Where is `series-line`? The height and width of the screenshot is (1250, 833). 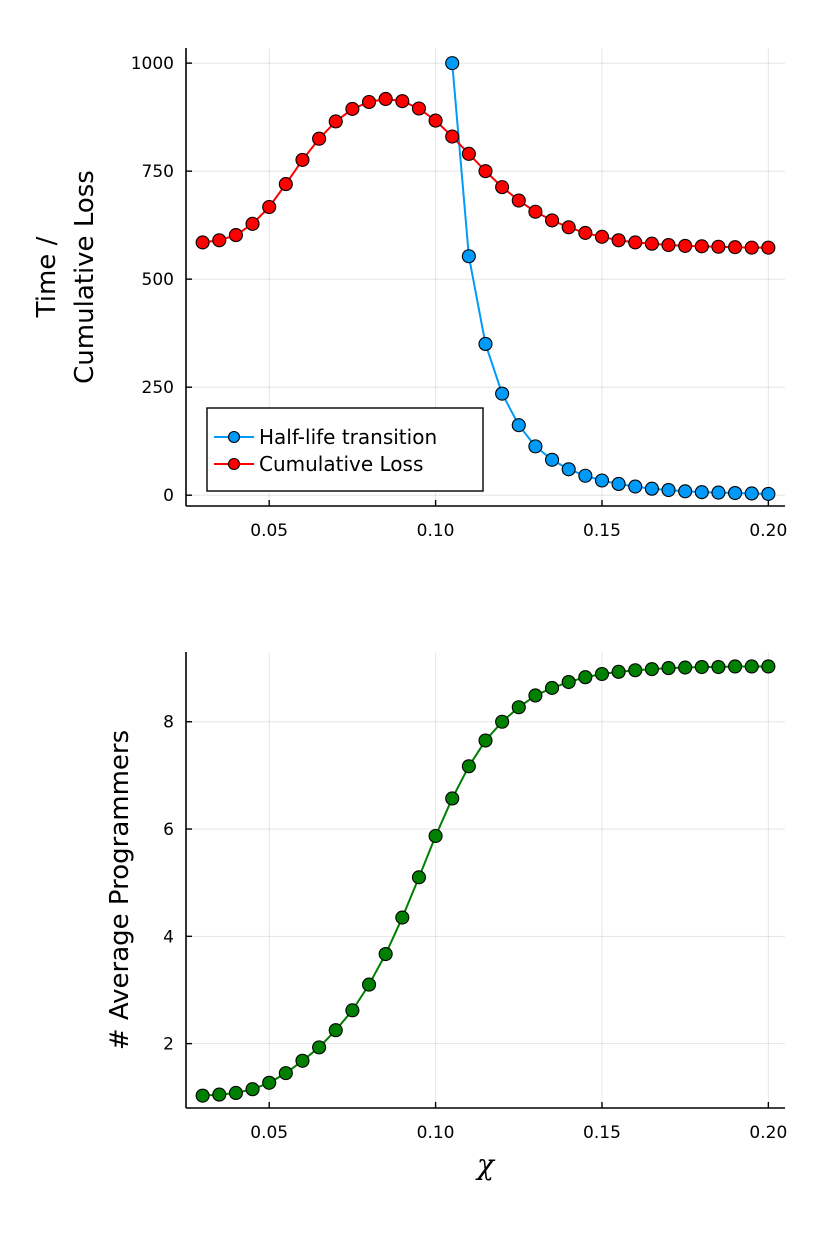 series-line is located at coordinates (610, 279).